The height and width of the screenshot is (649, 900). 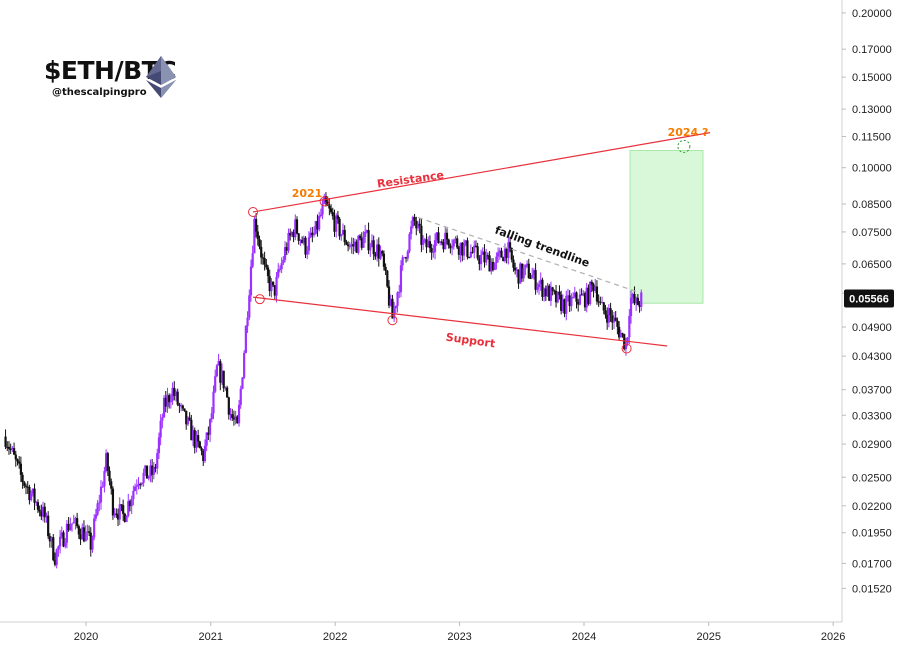 What do you see at coordinates (872, 14) in the screenshot?
I see `y-tick-label: 0.20000` at bounding box center [872, 14].